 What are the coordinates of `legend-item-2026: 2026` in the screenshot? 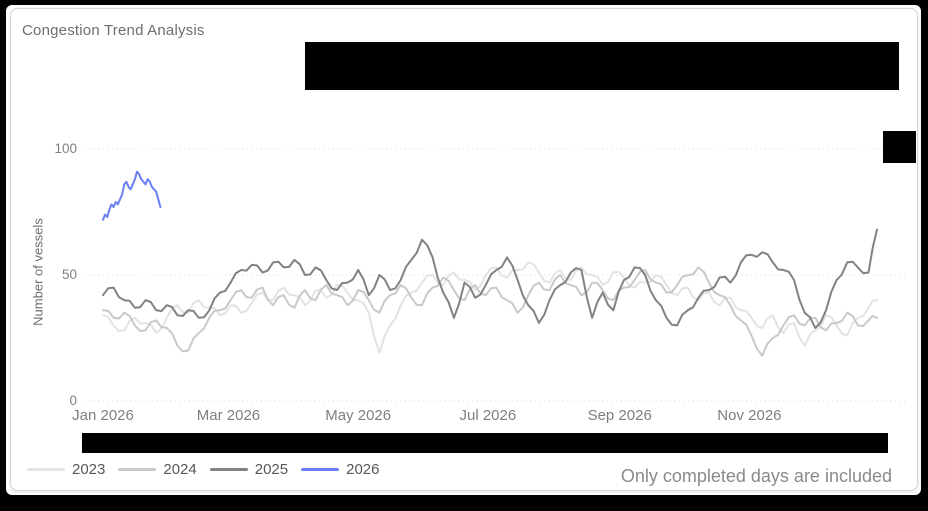 It's located at (340, 469).